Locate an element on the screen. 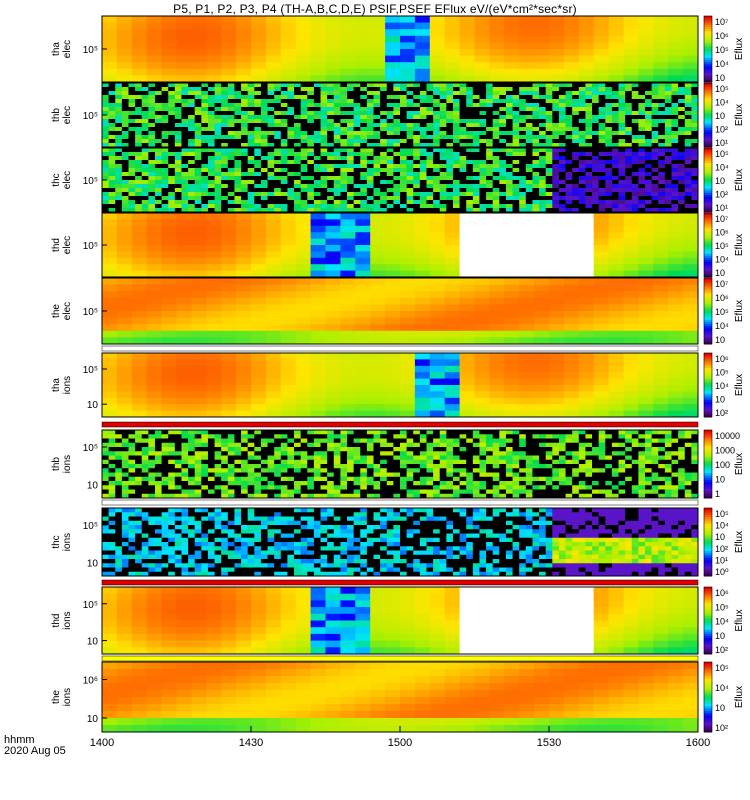 The image size is (750, 800). panel-tha-elec: thaelec 10⁵10⁷10⁶10⁵10⁴10⁳Eflux is located at coordinates (398, 49).